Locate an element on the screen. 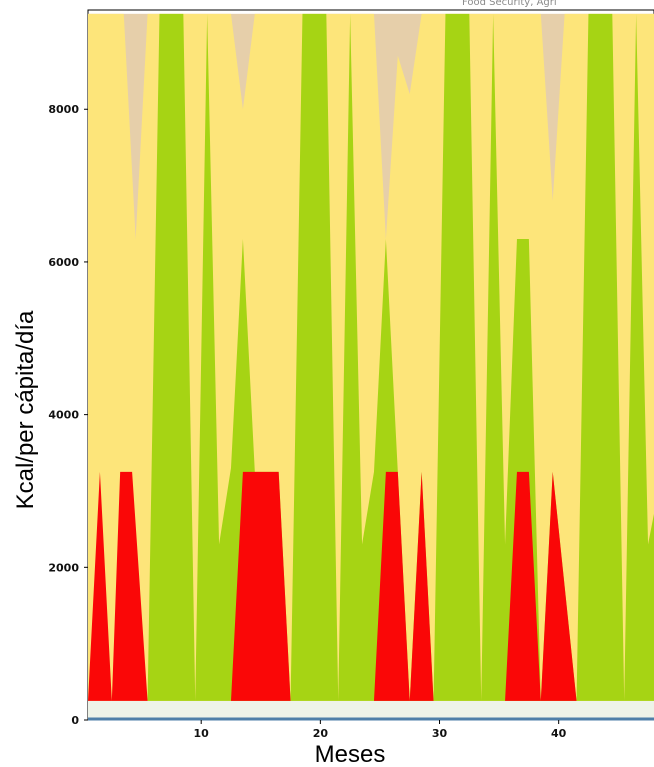 This screenshot has width=654, height=767. y-tick-label: 8000 is located at coordinates (63, 109).